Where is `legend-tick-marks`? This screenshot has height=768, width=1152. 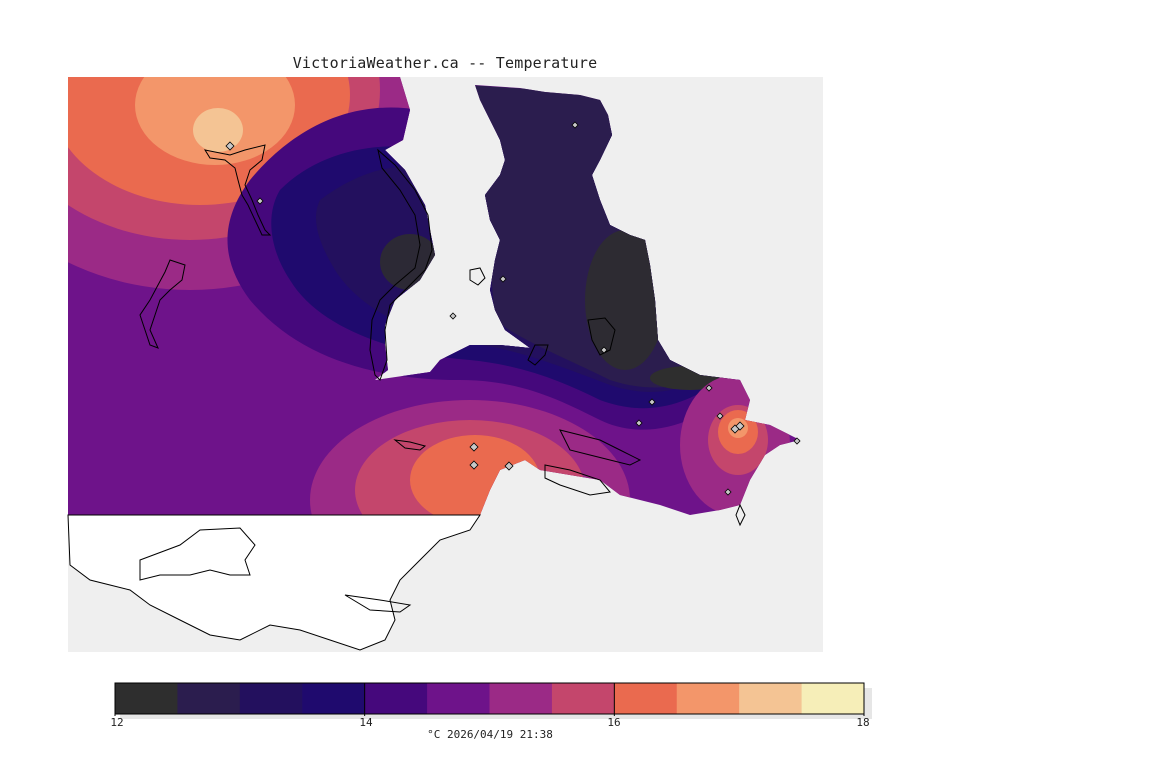 legend-tick-marks is located at coordinates (489, 699).